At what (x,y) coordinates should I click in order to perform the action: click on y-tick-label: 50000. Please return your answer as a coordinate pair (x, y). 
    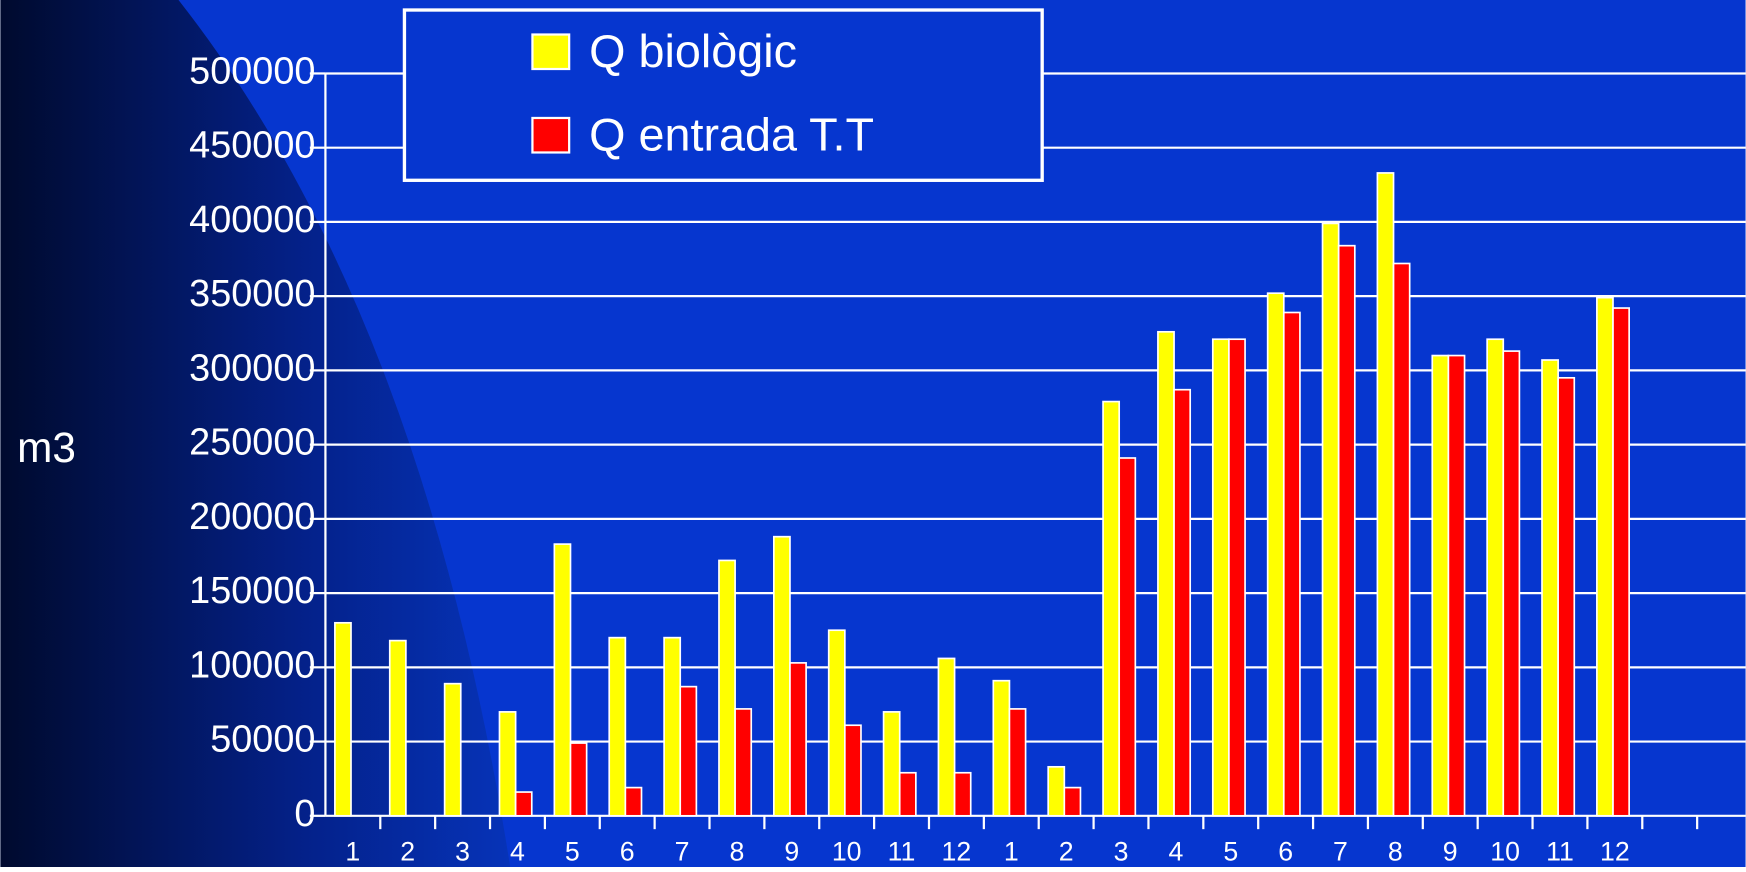
    Looking at the image, I should click on (262, 740).